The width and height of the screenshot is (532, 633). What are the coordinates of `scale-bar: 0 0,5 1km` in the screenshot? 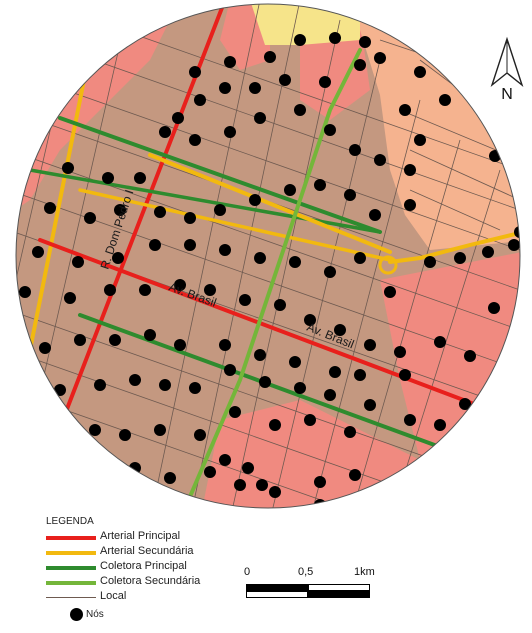 It's located at (312, 586).